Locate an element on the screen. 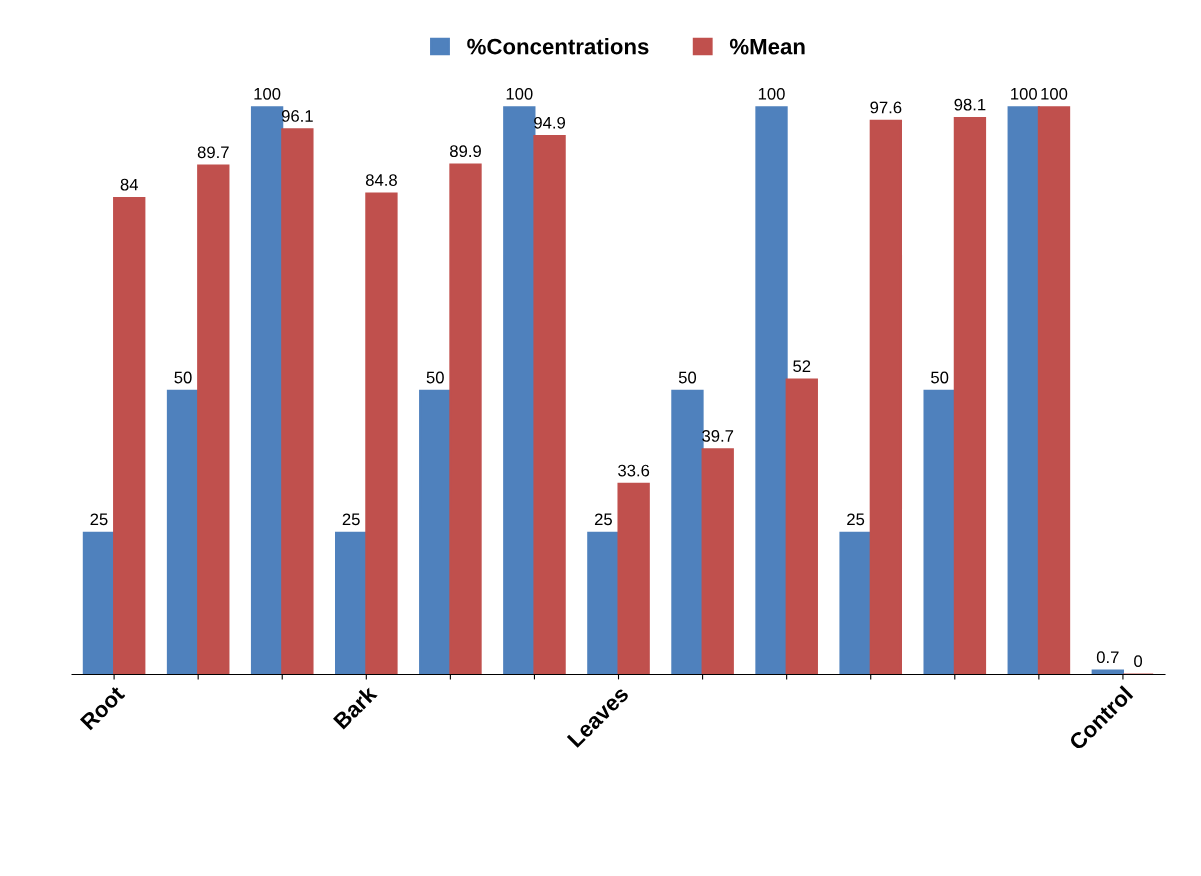 This screenshot has height=876, width=1201. data-label: 33.6 is located at coordinates (634, 470).